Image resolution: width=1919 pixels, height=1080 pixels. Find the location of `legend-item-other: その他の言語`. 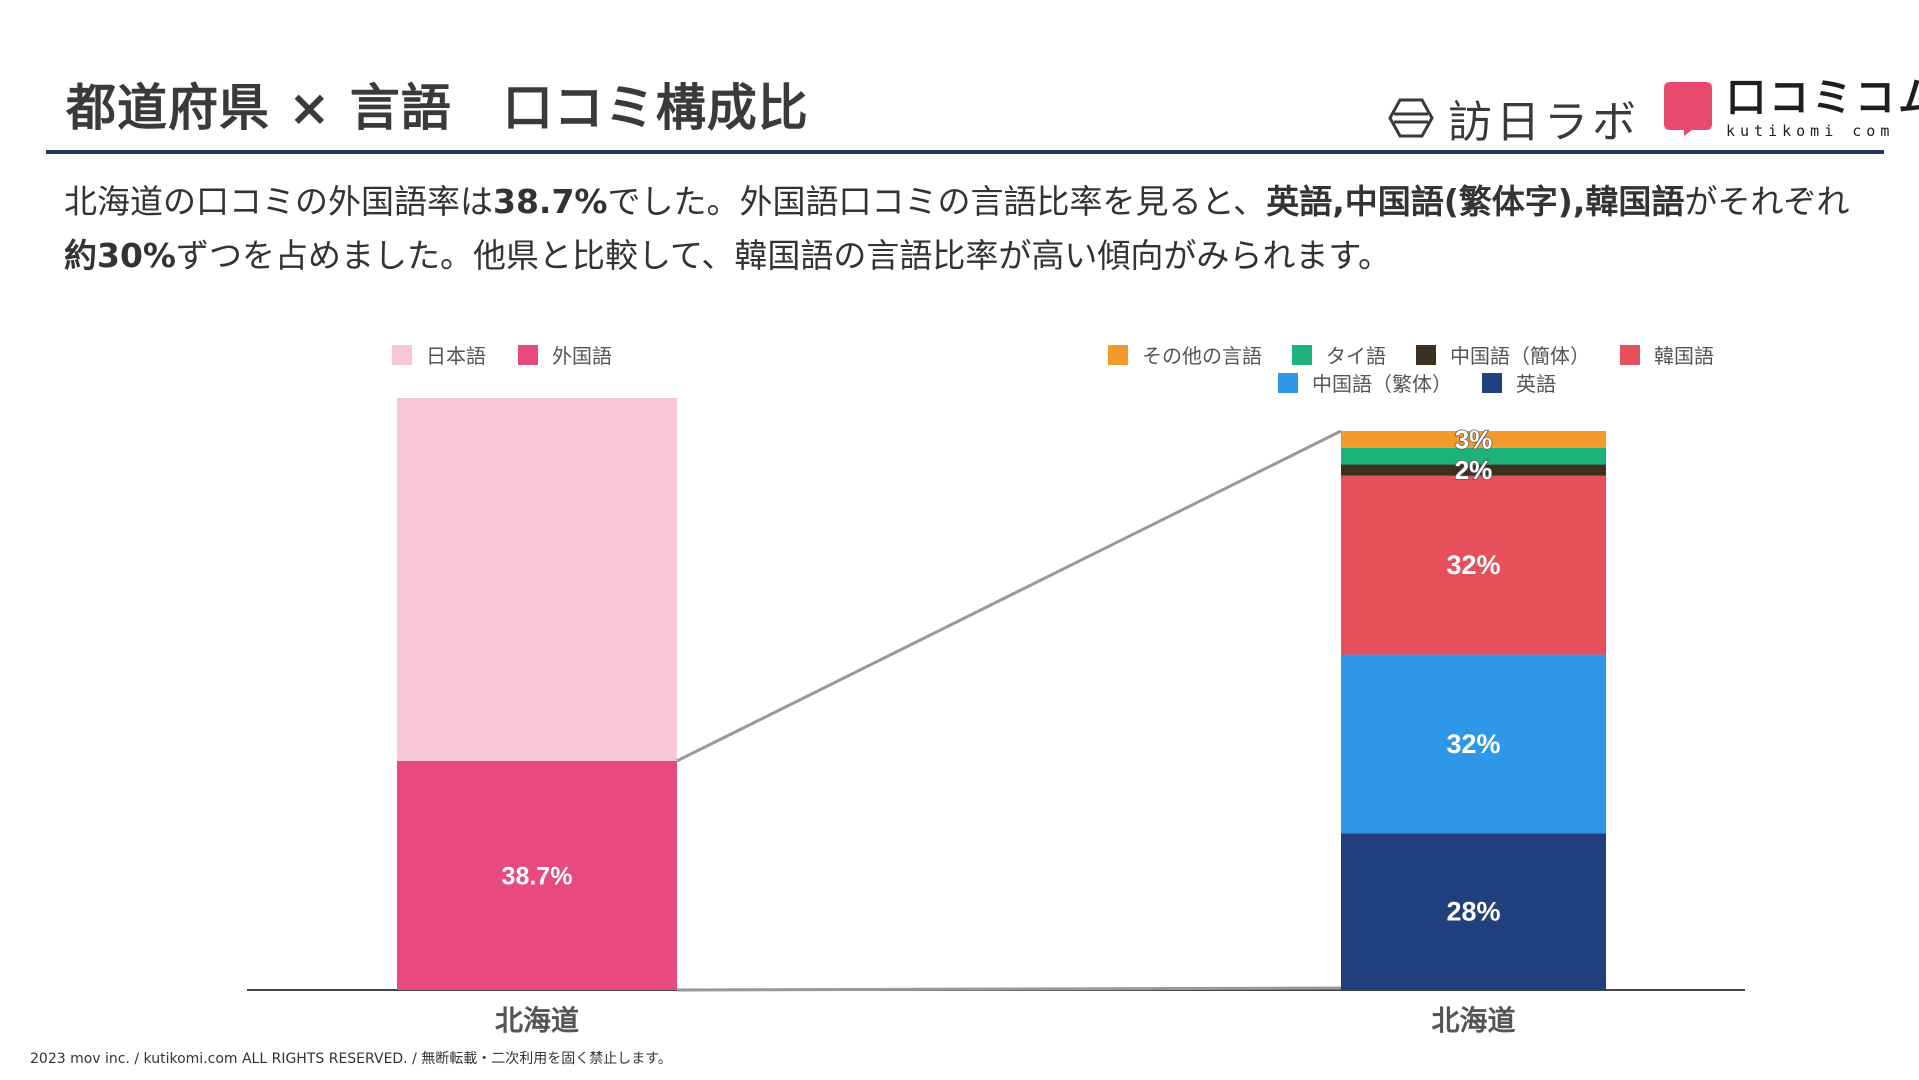

legend-item-other: その他の言語 is located at coordinates (1185, 354).